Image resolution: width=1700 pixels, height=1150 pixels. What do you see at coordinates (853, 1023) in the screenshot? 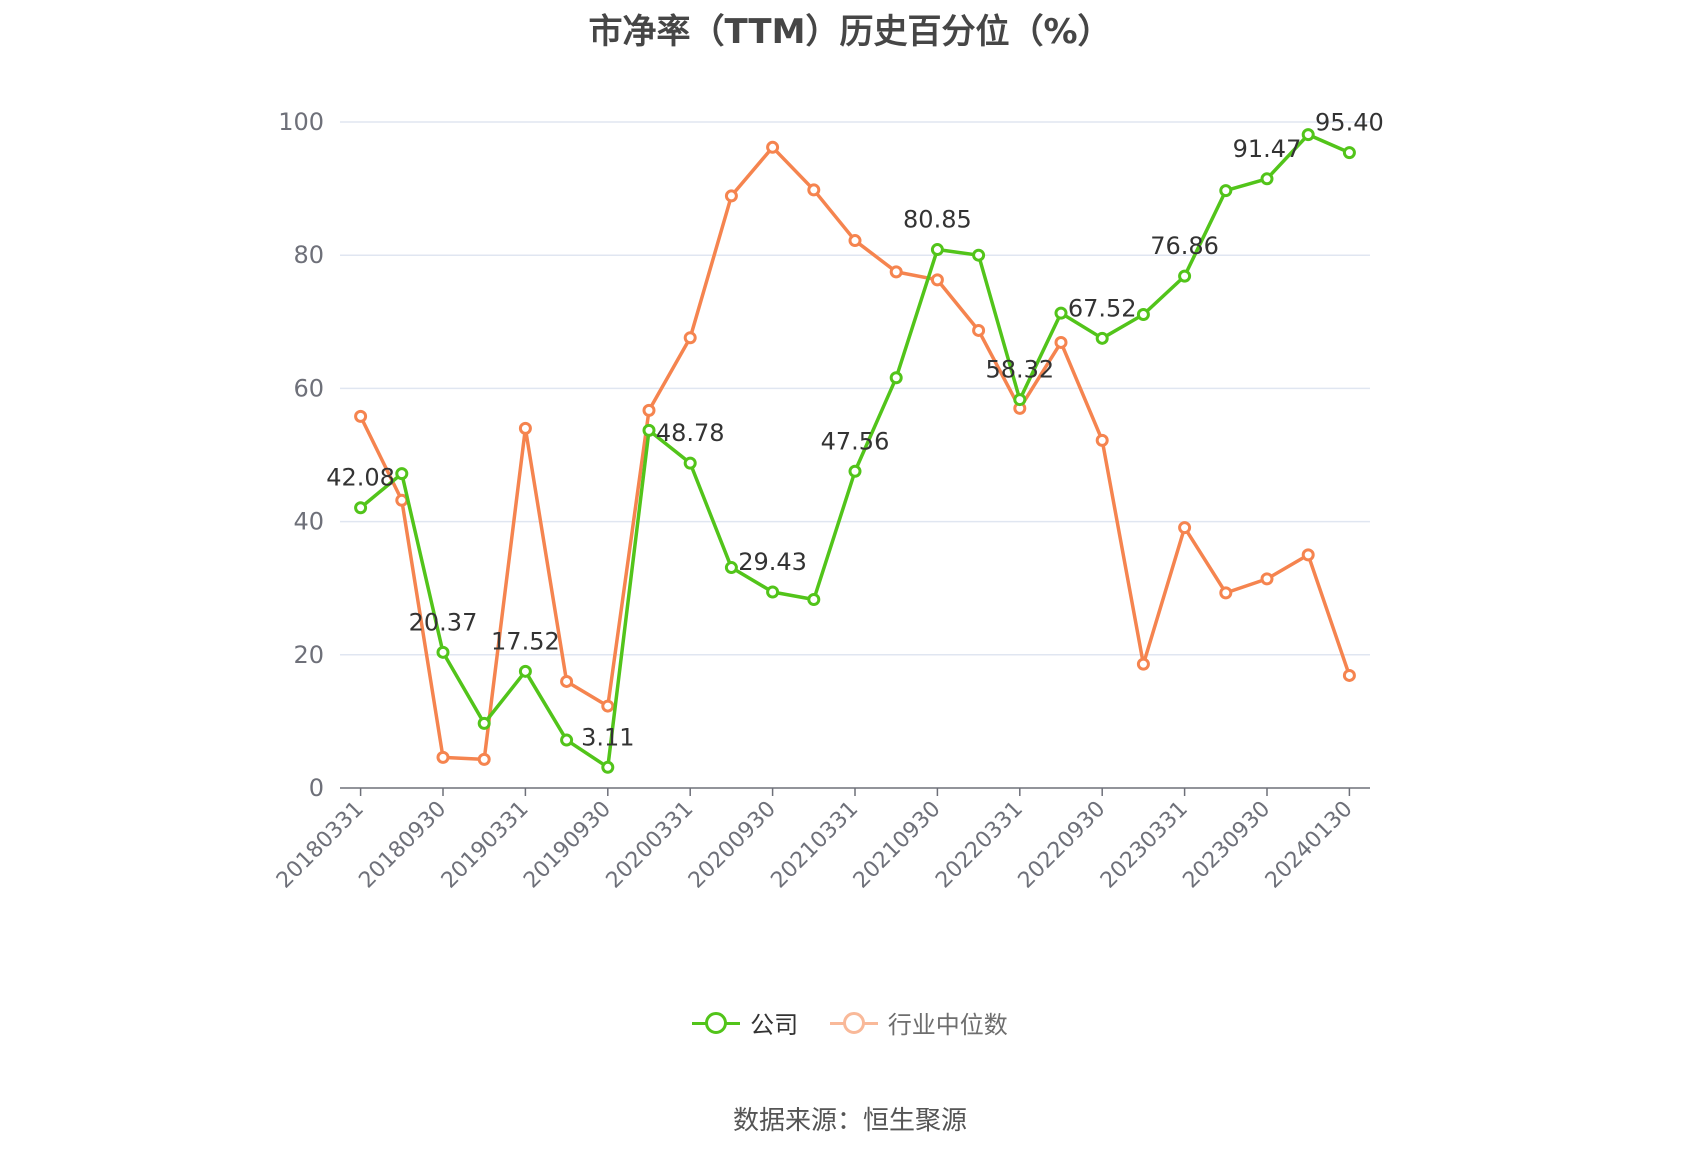
I see `legend-swatch-industry` at bounding box center [853, 1023].